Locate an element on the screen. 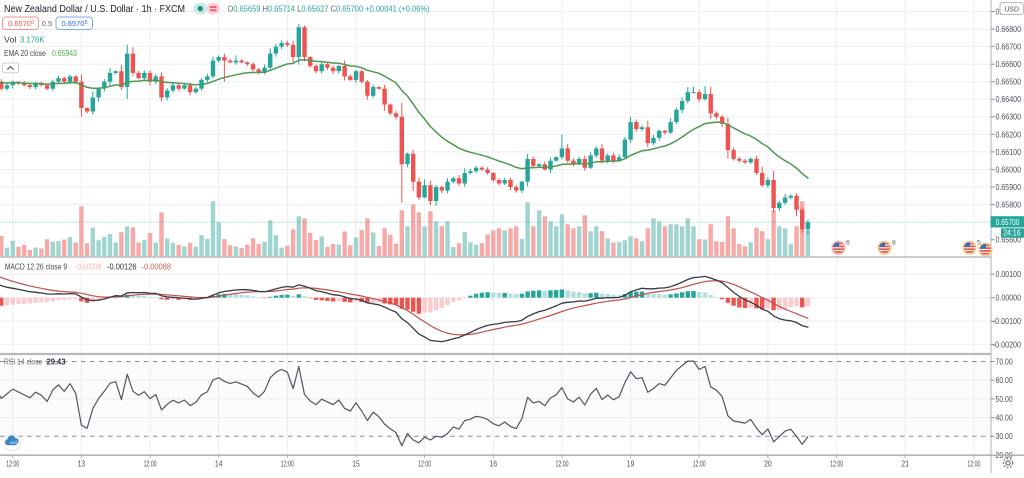  svg-text: 0.5 is located at coordinates (47, 23).